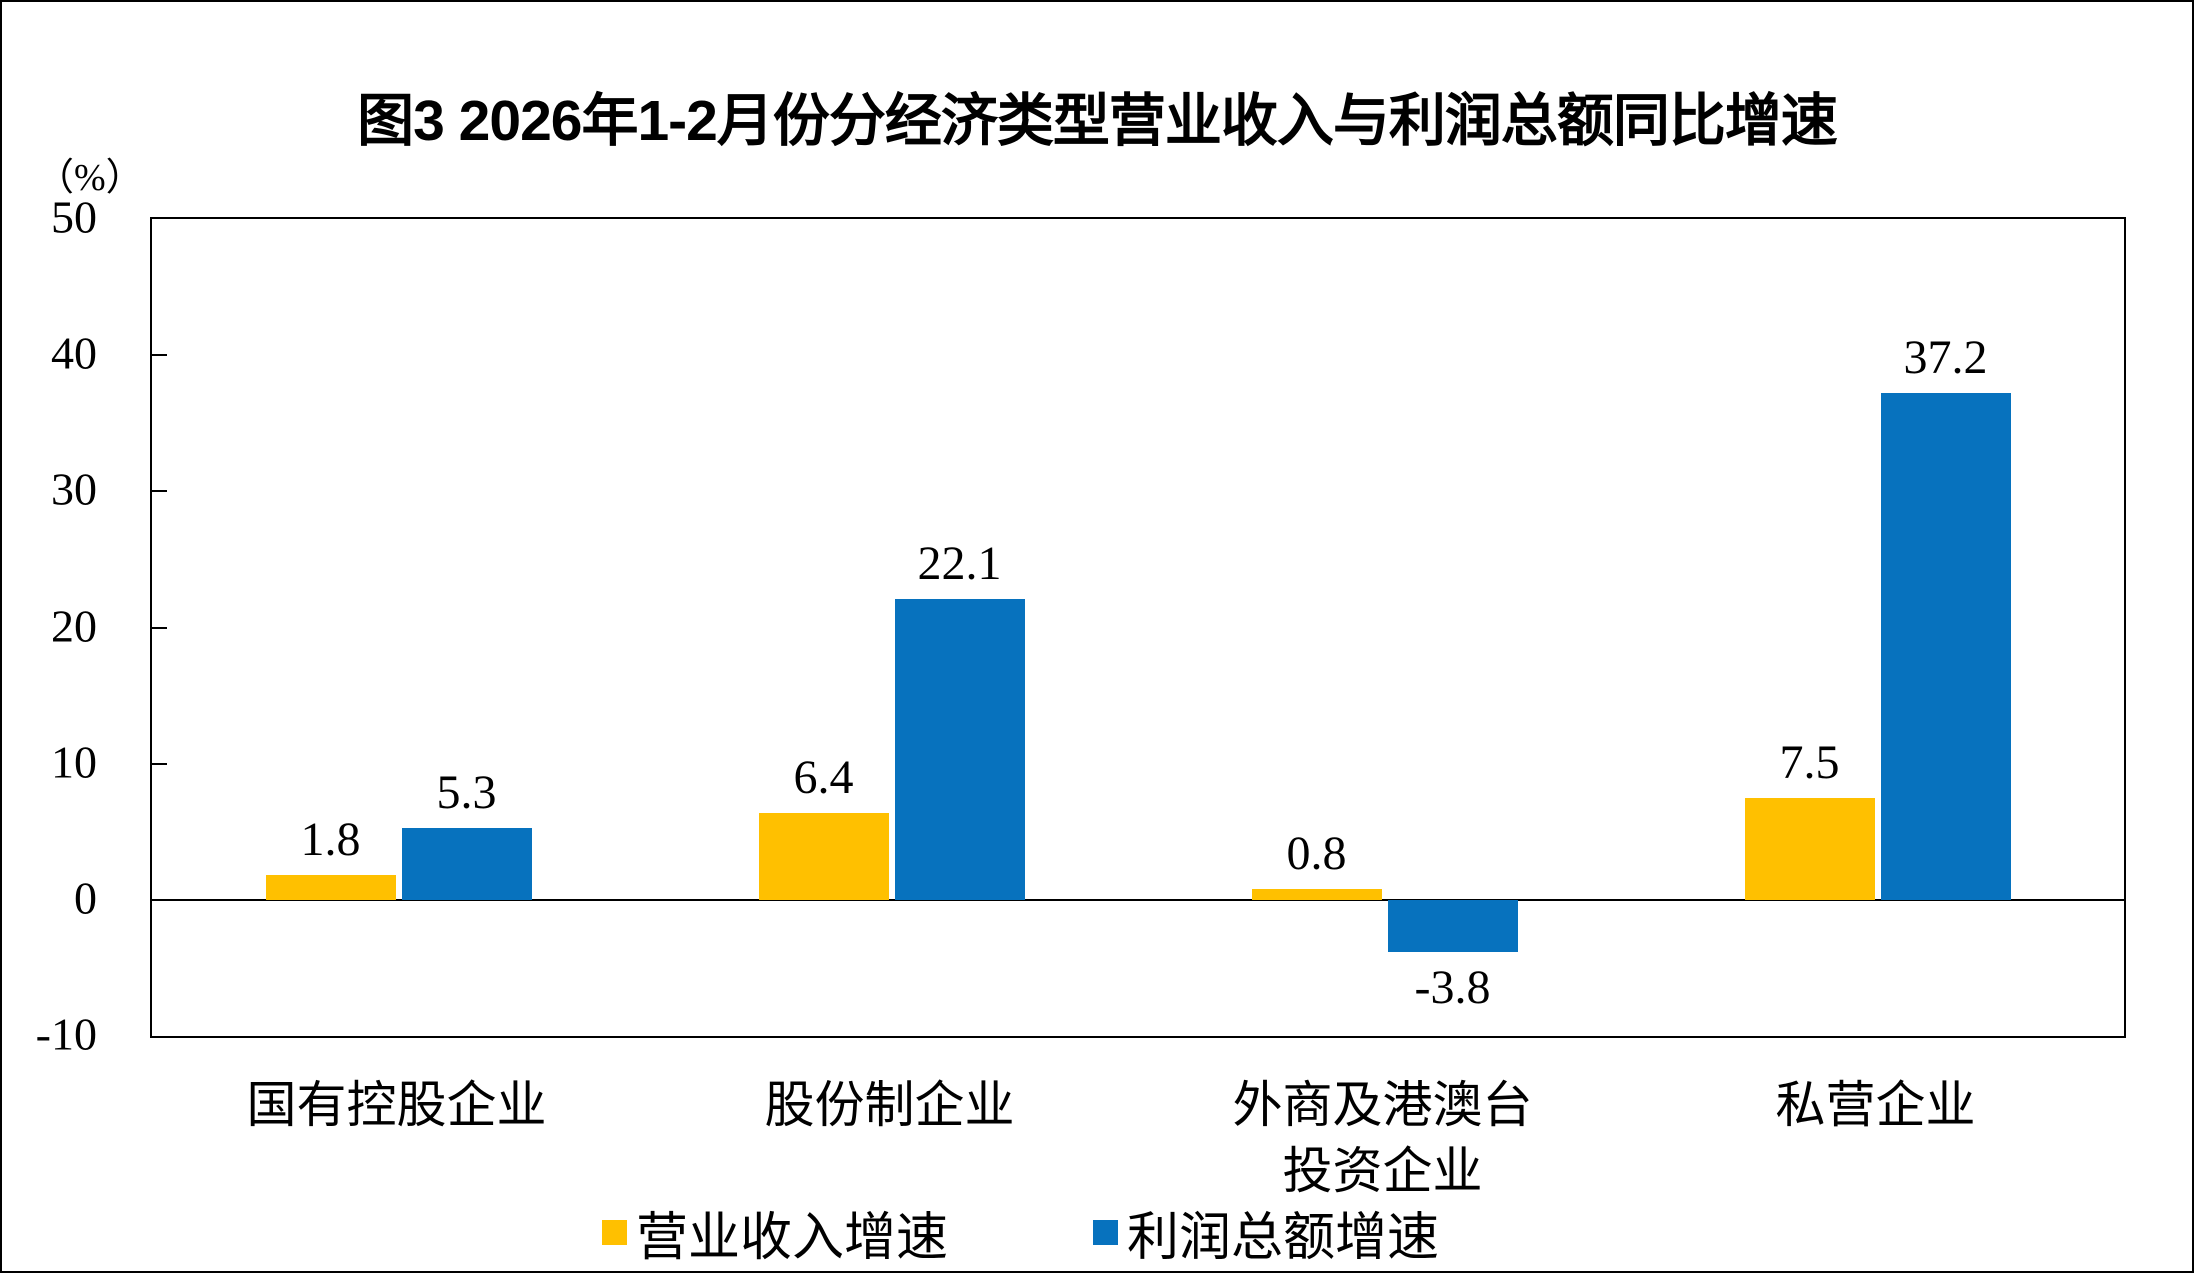  What do you see at coordinates (66, 1034) in the screenshot?
I see `y-tick-label: -10` at bounding box center [66, 1034].